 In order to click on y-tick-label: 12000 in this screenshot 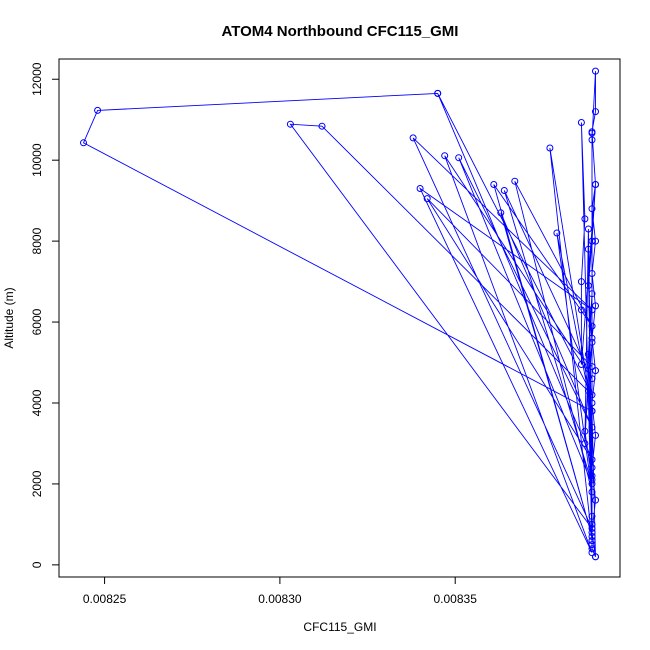, I will do `click(37, 79)`.